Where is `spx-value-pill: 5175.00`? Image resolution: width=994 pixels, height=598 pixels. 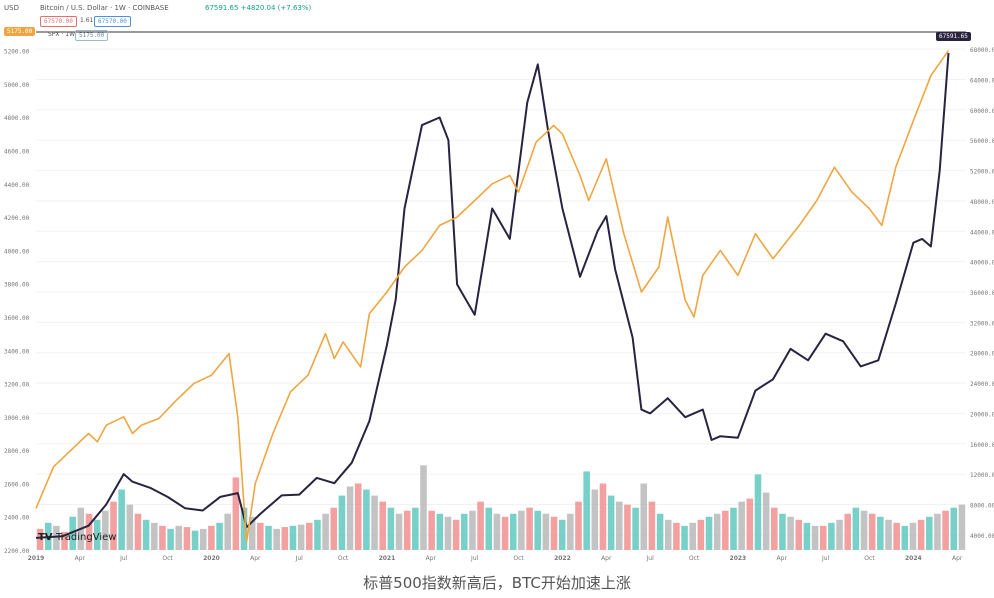 spx-value-pill: 5175.00 is located at coordinates (92, 35).